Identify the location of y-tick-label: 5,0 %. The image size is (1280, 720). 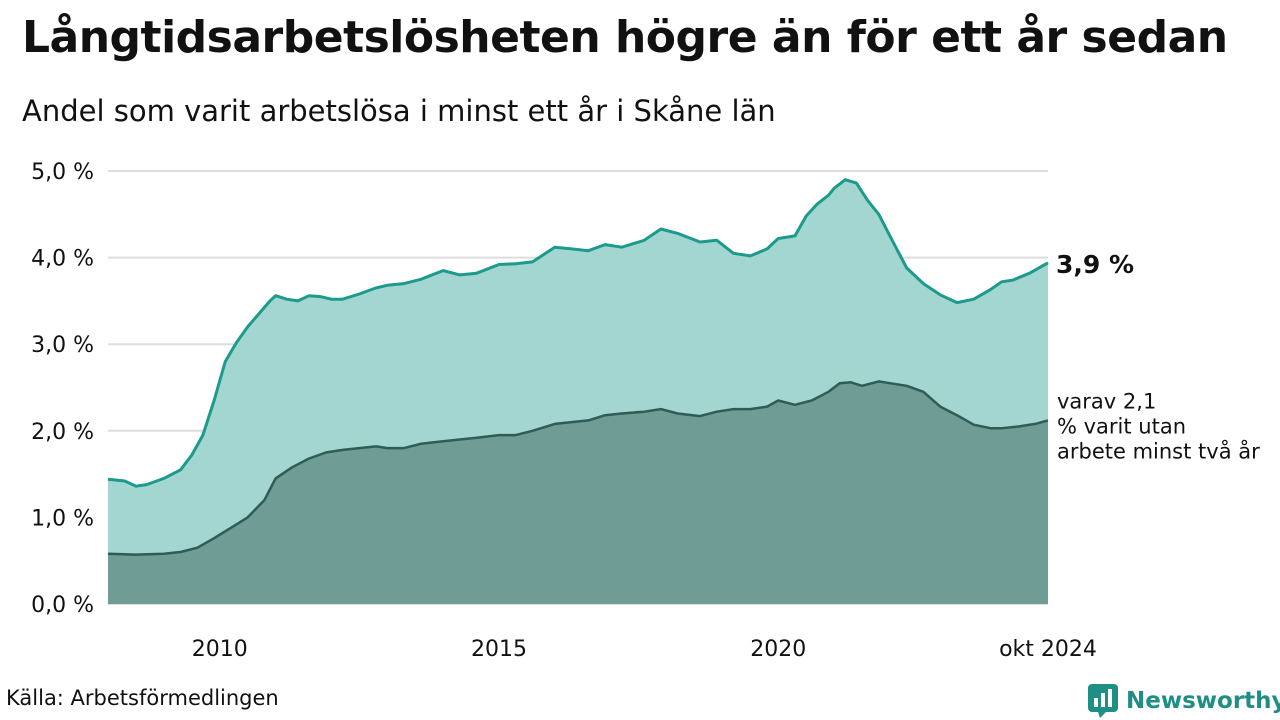
(62, 172).